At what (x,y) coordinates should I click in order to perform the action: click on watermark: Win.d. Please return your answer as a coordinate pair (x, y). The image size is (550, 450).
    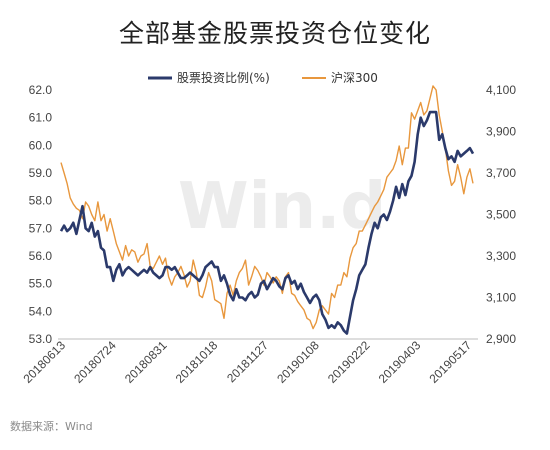
    Looking at the image, I should click on (282, 207).